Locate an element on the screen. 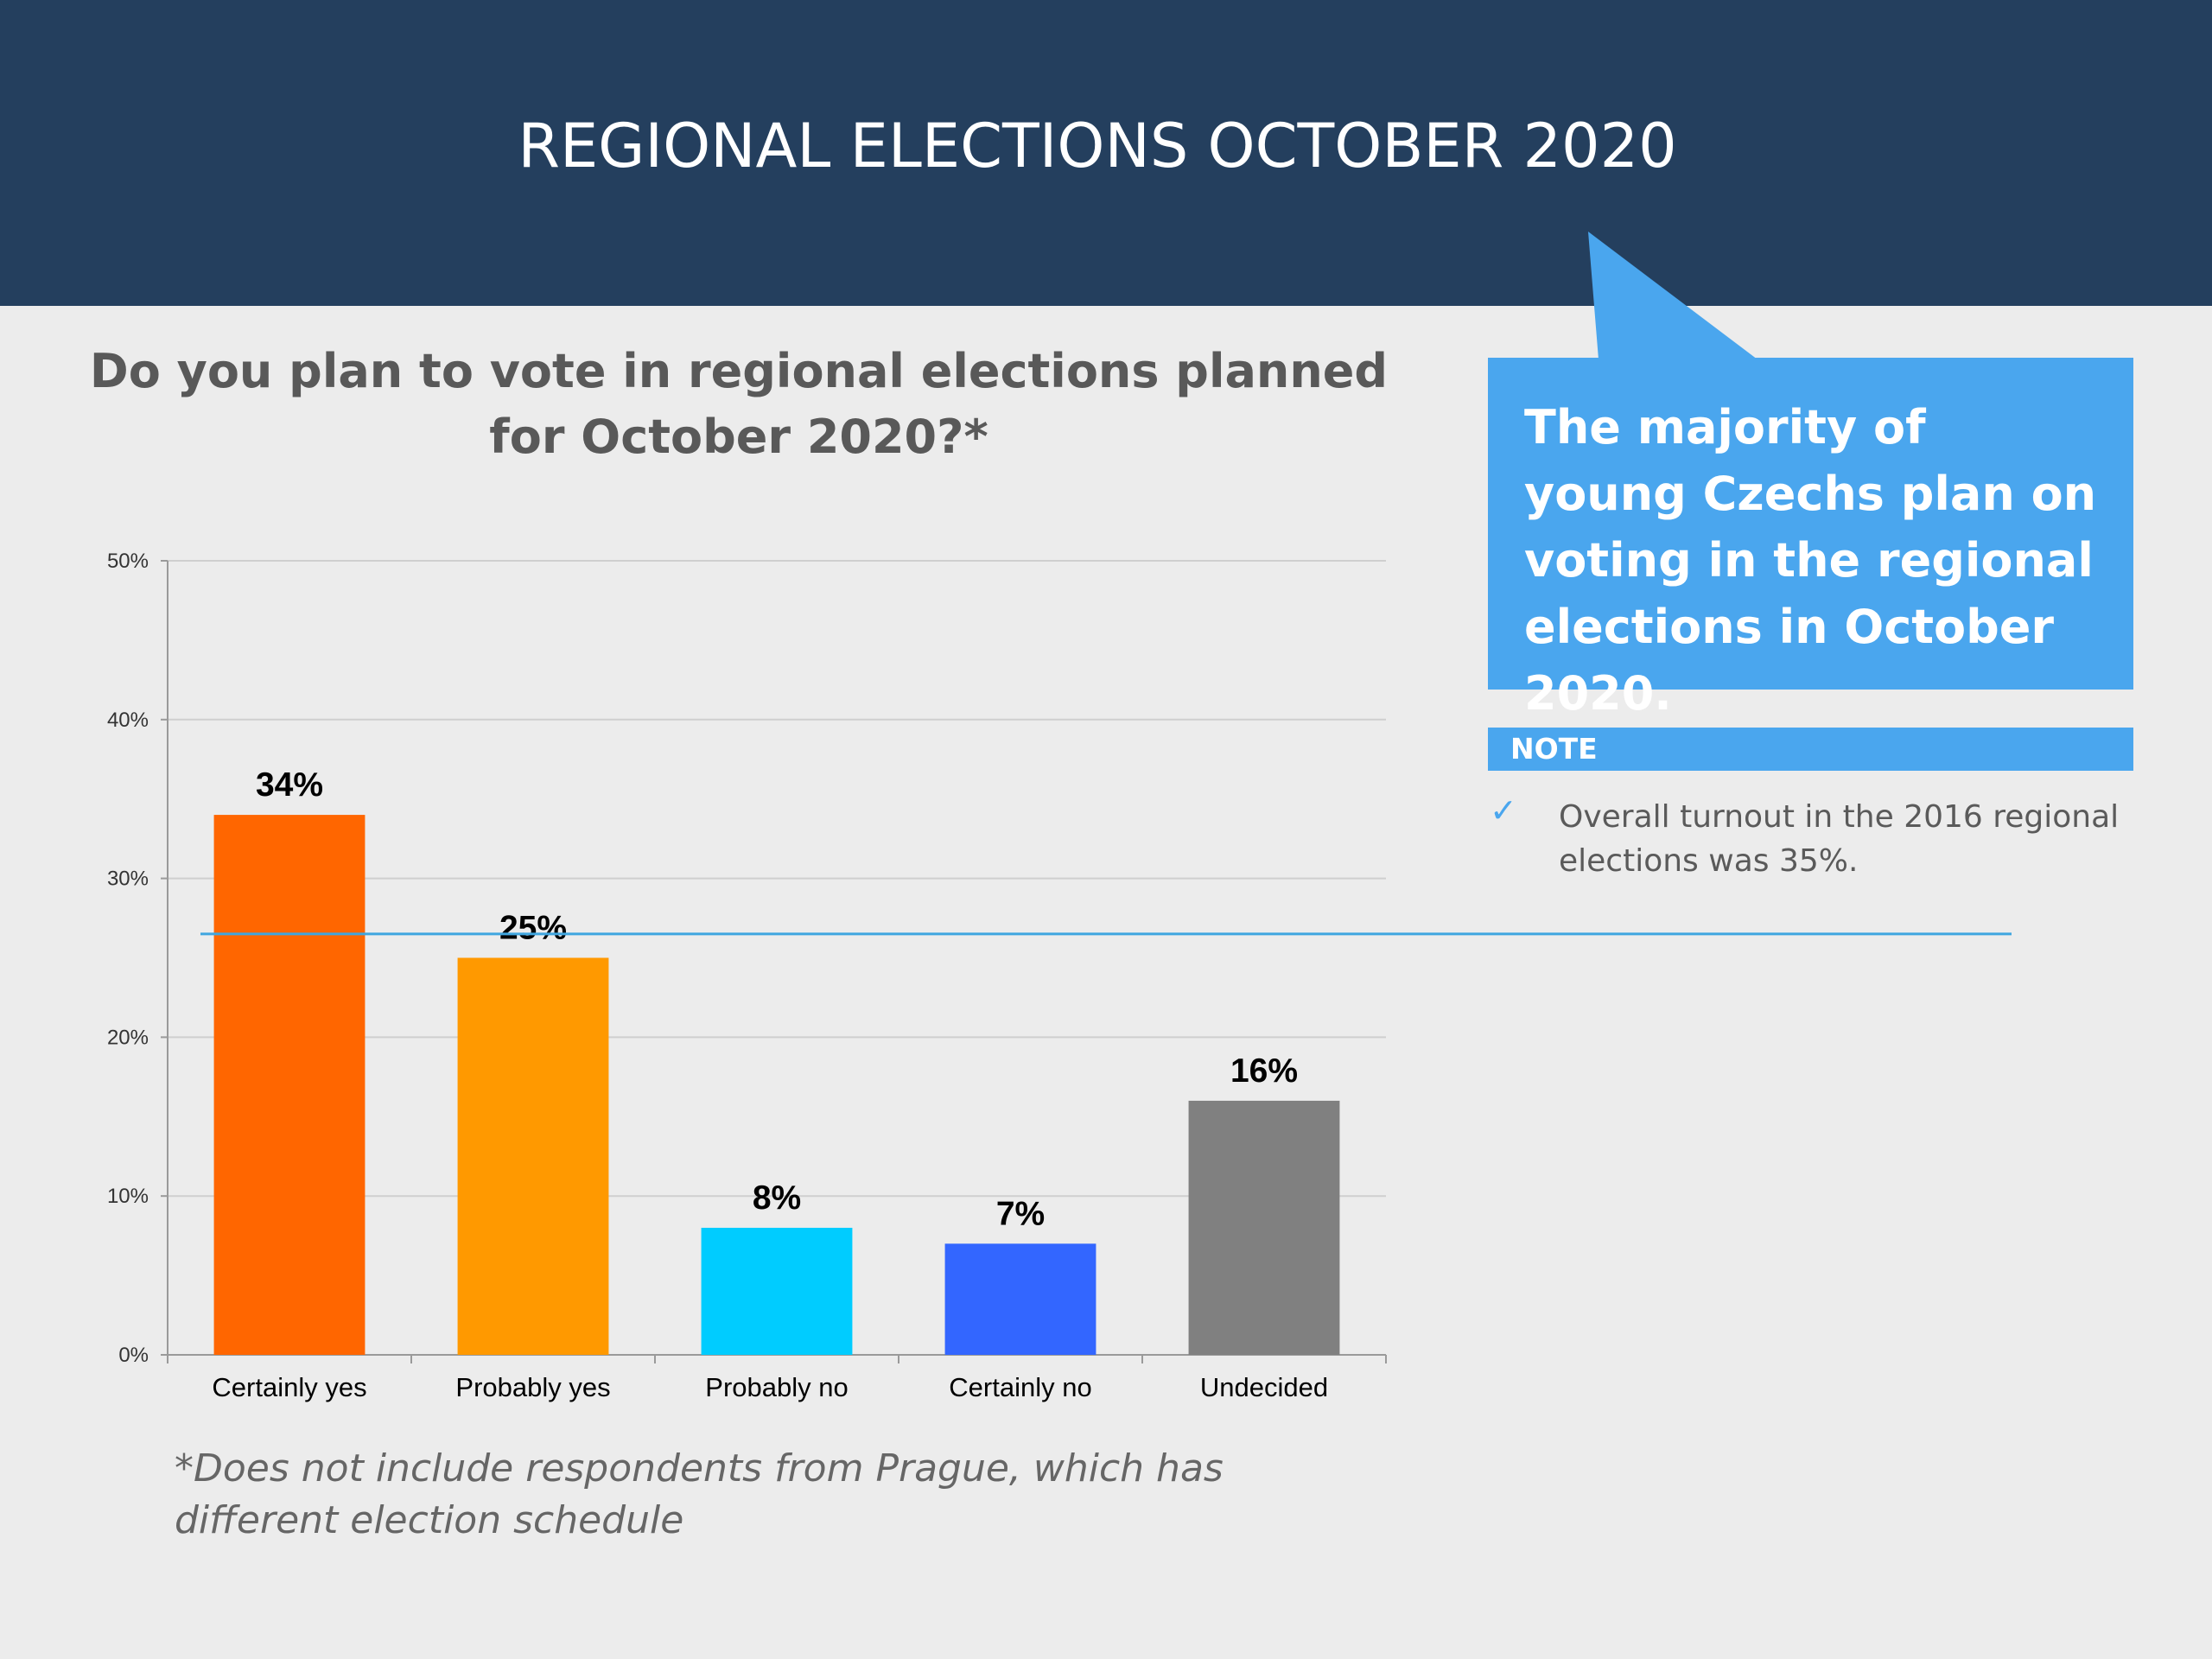  page-title: REGIONAL ELECTIONS OCTOBER 2020 is located at coordinates (1097, 146).